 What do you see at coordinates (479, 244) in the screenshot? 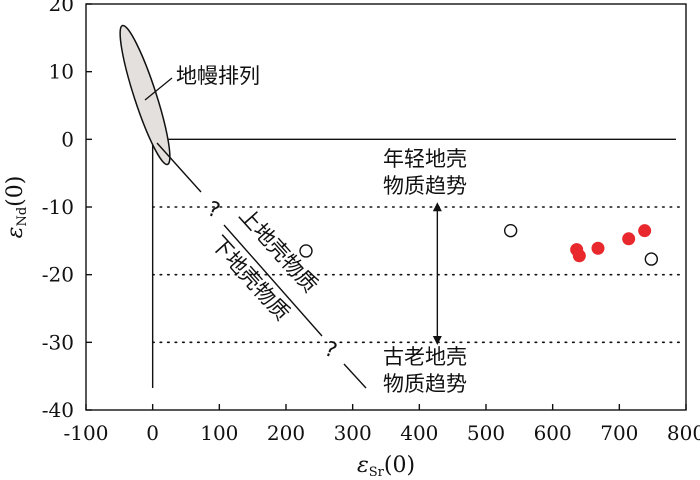
I see `data-points` at bounding box center [479, 244].